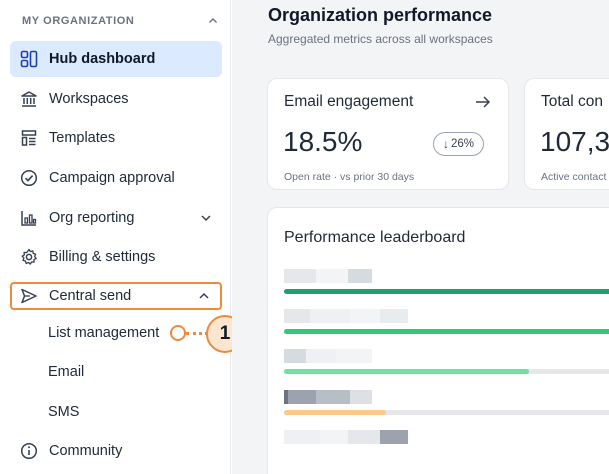 The height and width of the screenshot is (474, 609). Describe the element at coordinates (349, 177) in the screenshot. I see `card-footnote: Open rate · vs prior 30 days` at that location.